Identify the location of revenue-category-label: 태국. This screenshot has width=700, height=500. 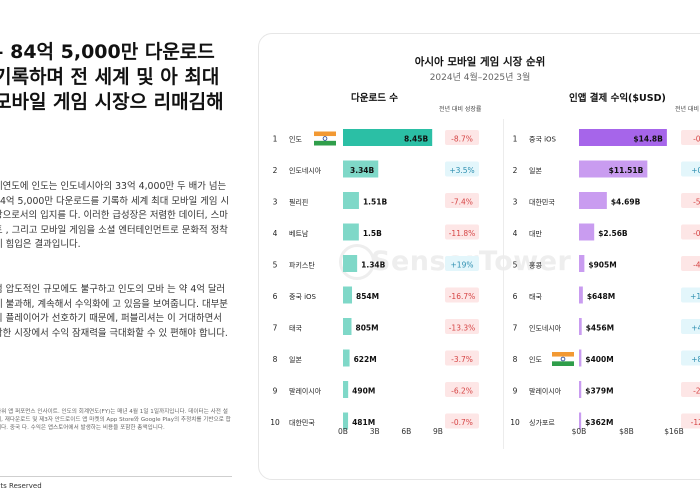
(535, 297).